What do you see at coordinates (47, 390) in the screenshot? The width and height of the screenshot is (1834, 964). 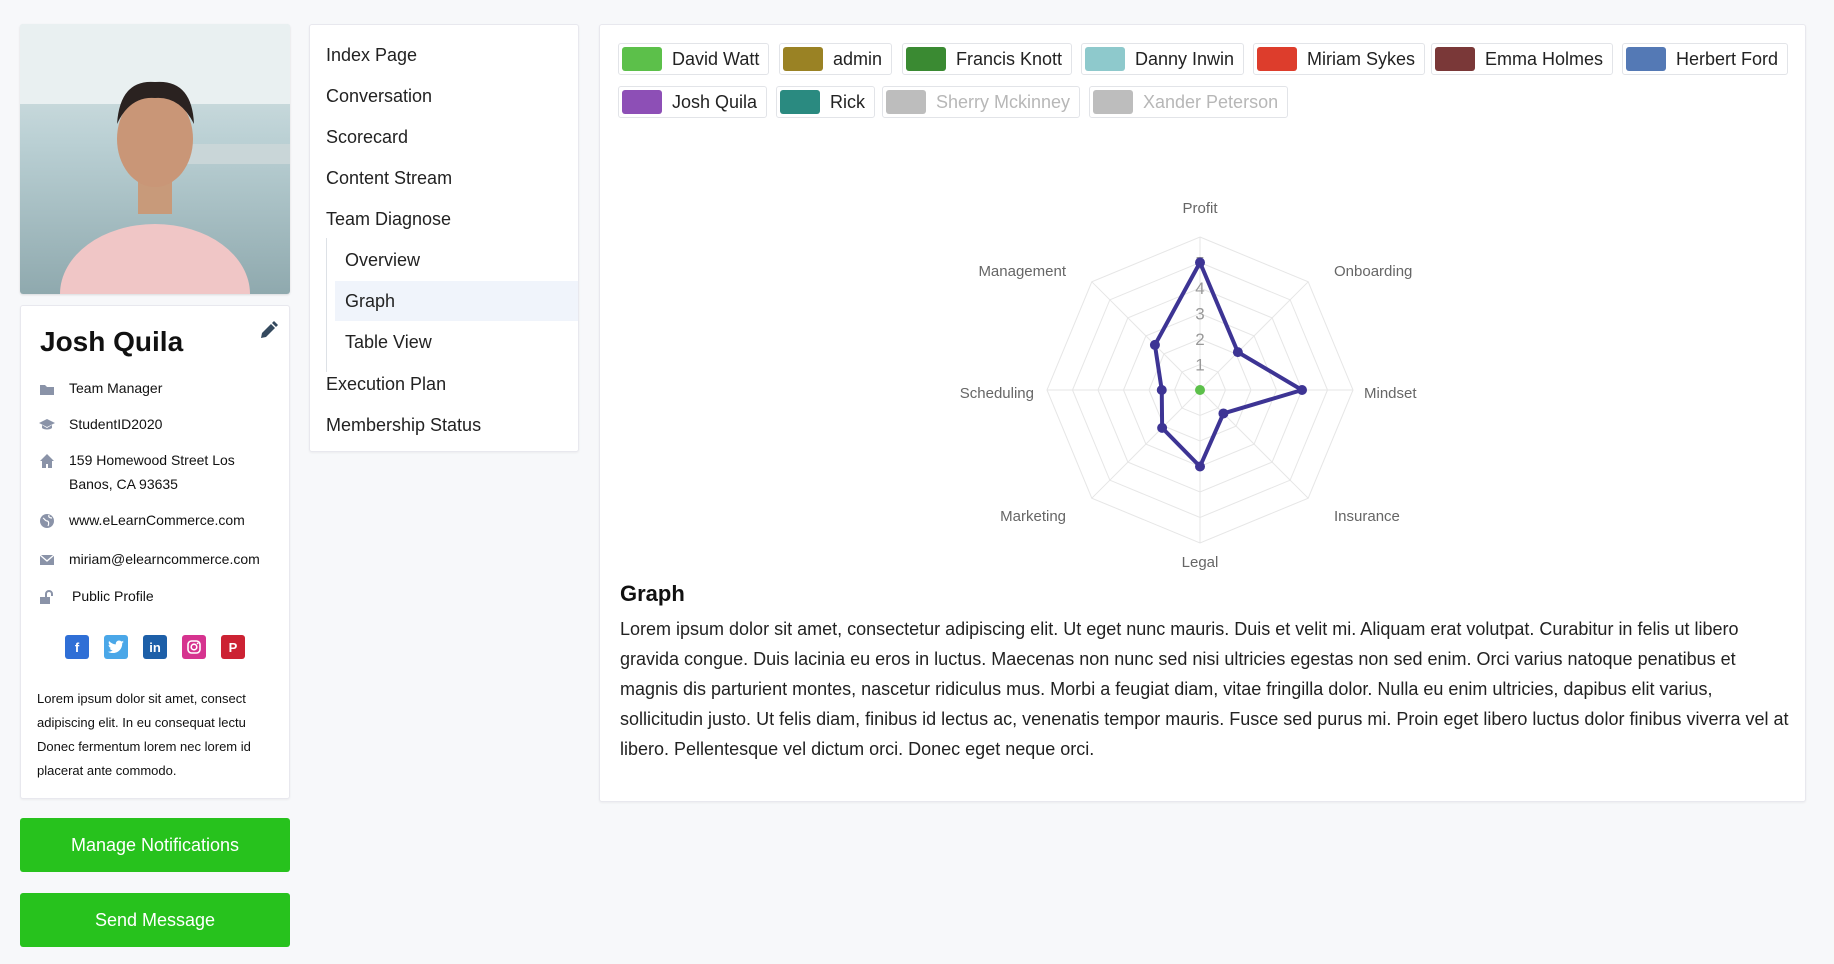 I see `folder-icon` at bounding box center [47, 390].